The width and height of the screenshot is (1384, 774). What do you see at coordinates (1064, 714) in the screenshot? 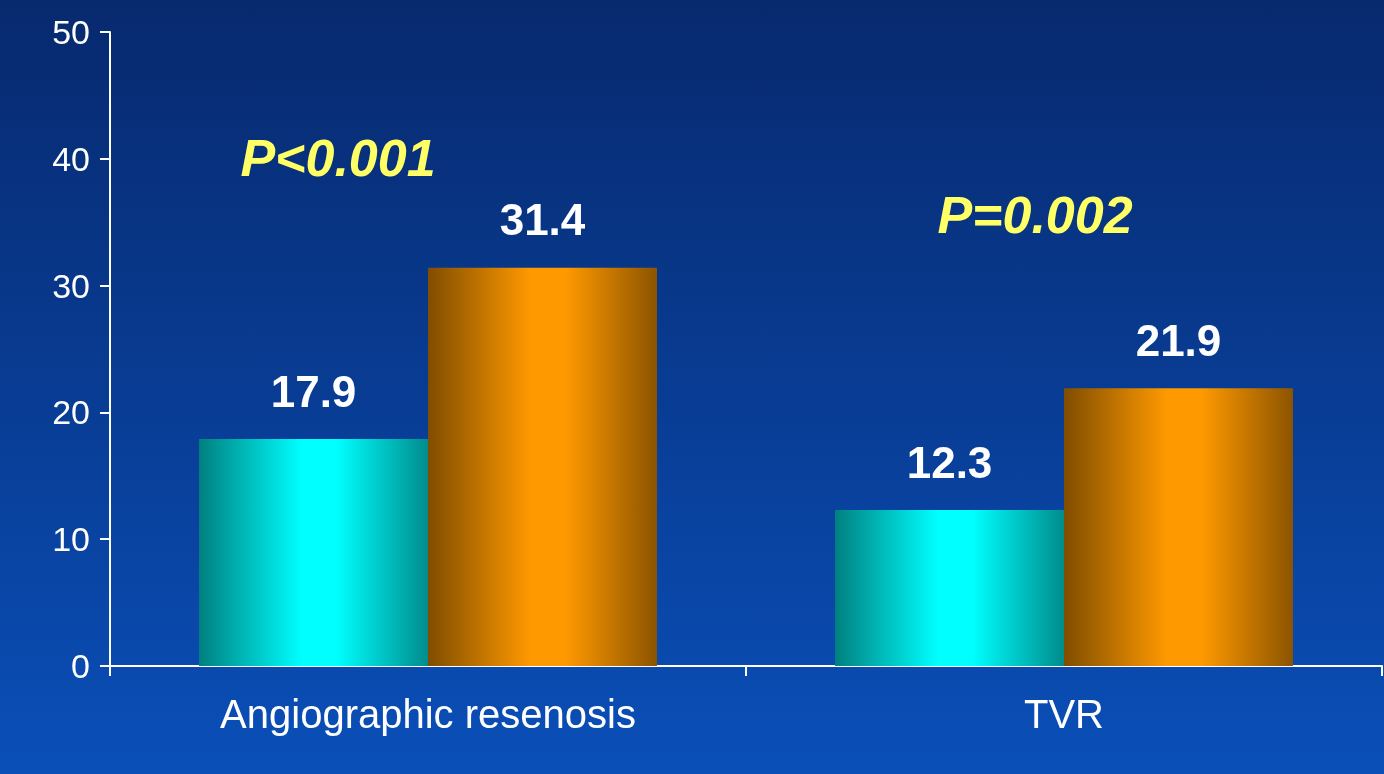
I see `x-tick-label: TVR` at bounding box center [1064, 714].